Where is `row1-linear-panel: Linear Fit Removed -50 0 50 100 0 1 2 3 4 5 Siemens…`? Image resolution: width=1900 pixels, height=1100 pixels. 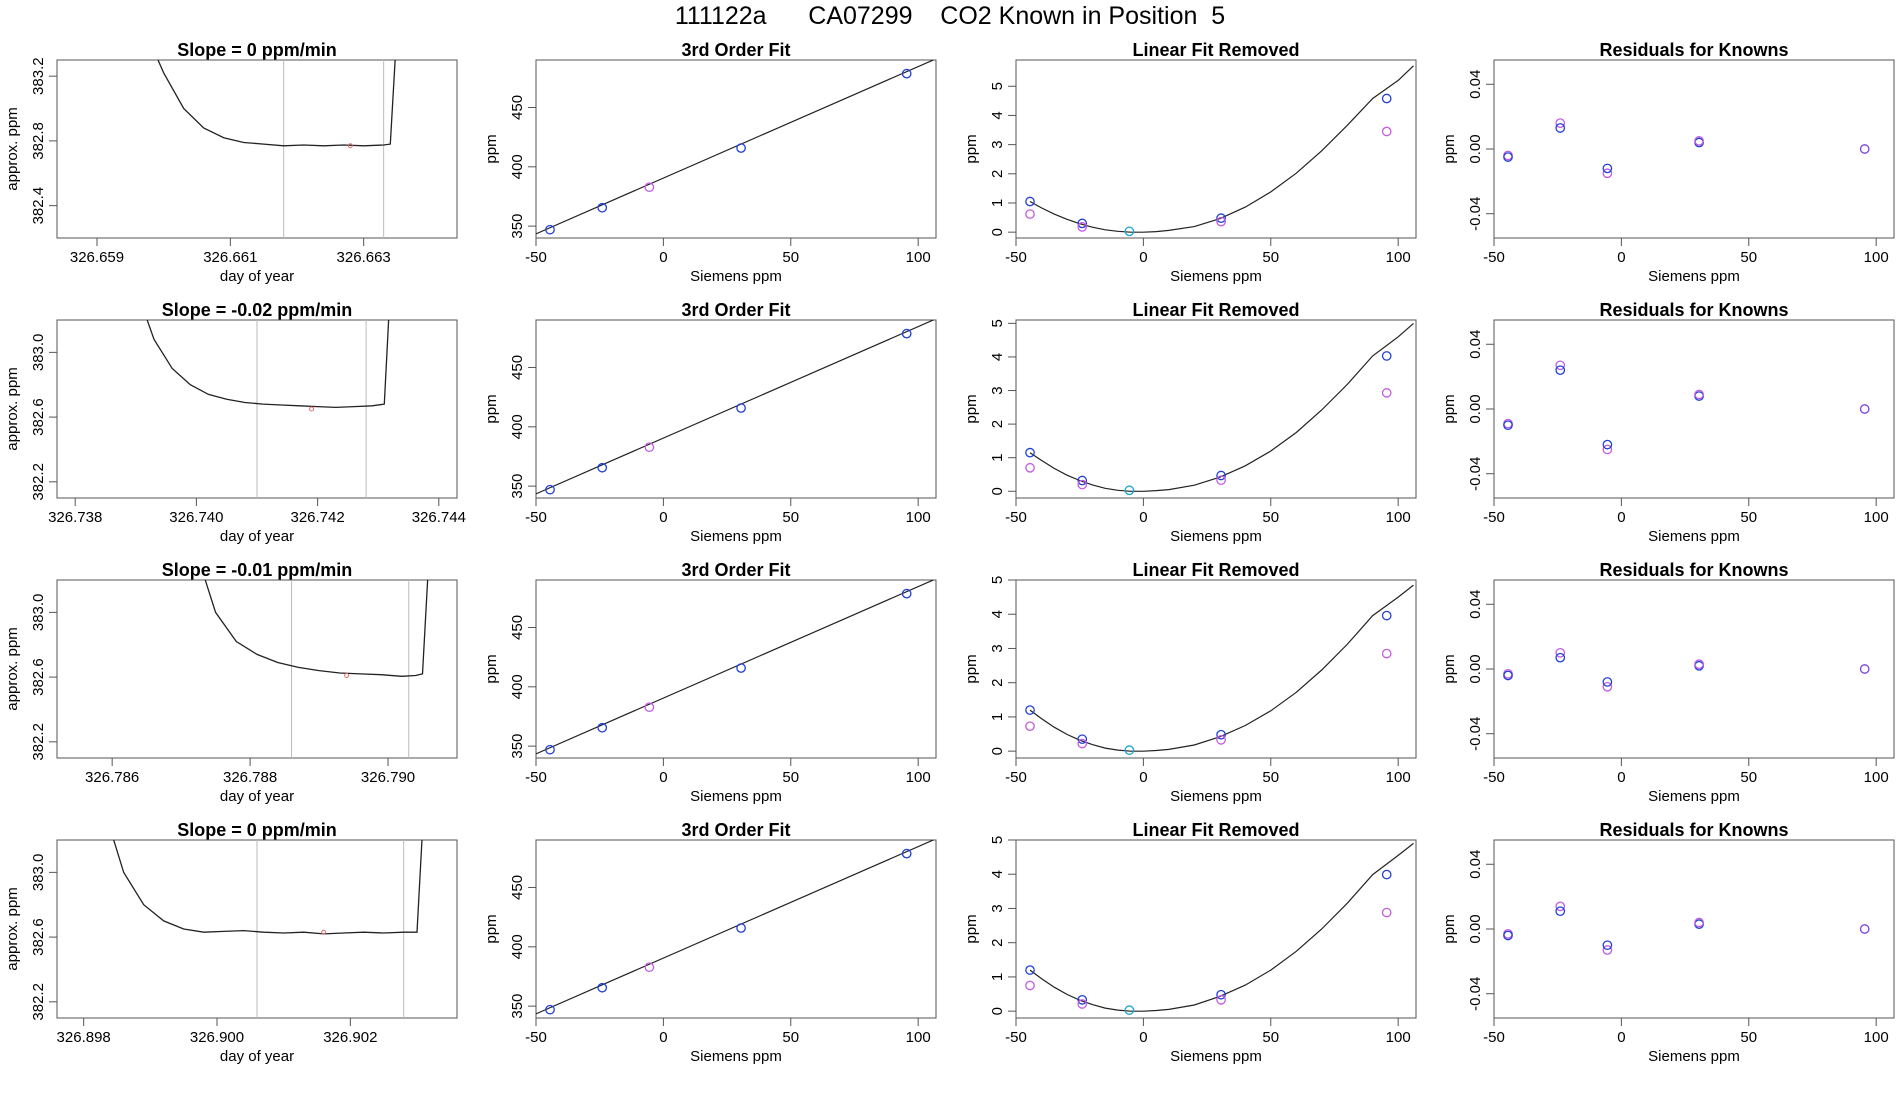
row1-linear-panel: Linear Fit Removed -50 0 50 100 0 1 2 3 4 5 Siemens… is located at coordinates (1190, 162).